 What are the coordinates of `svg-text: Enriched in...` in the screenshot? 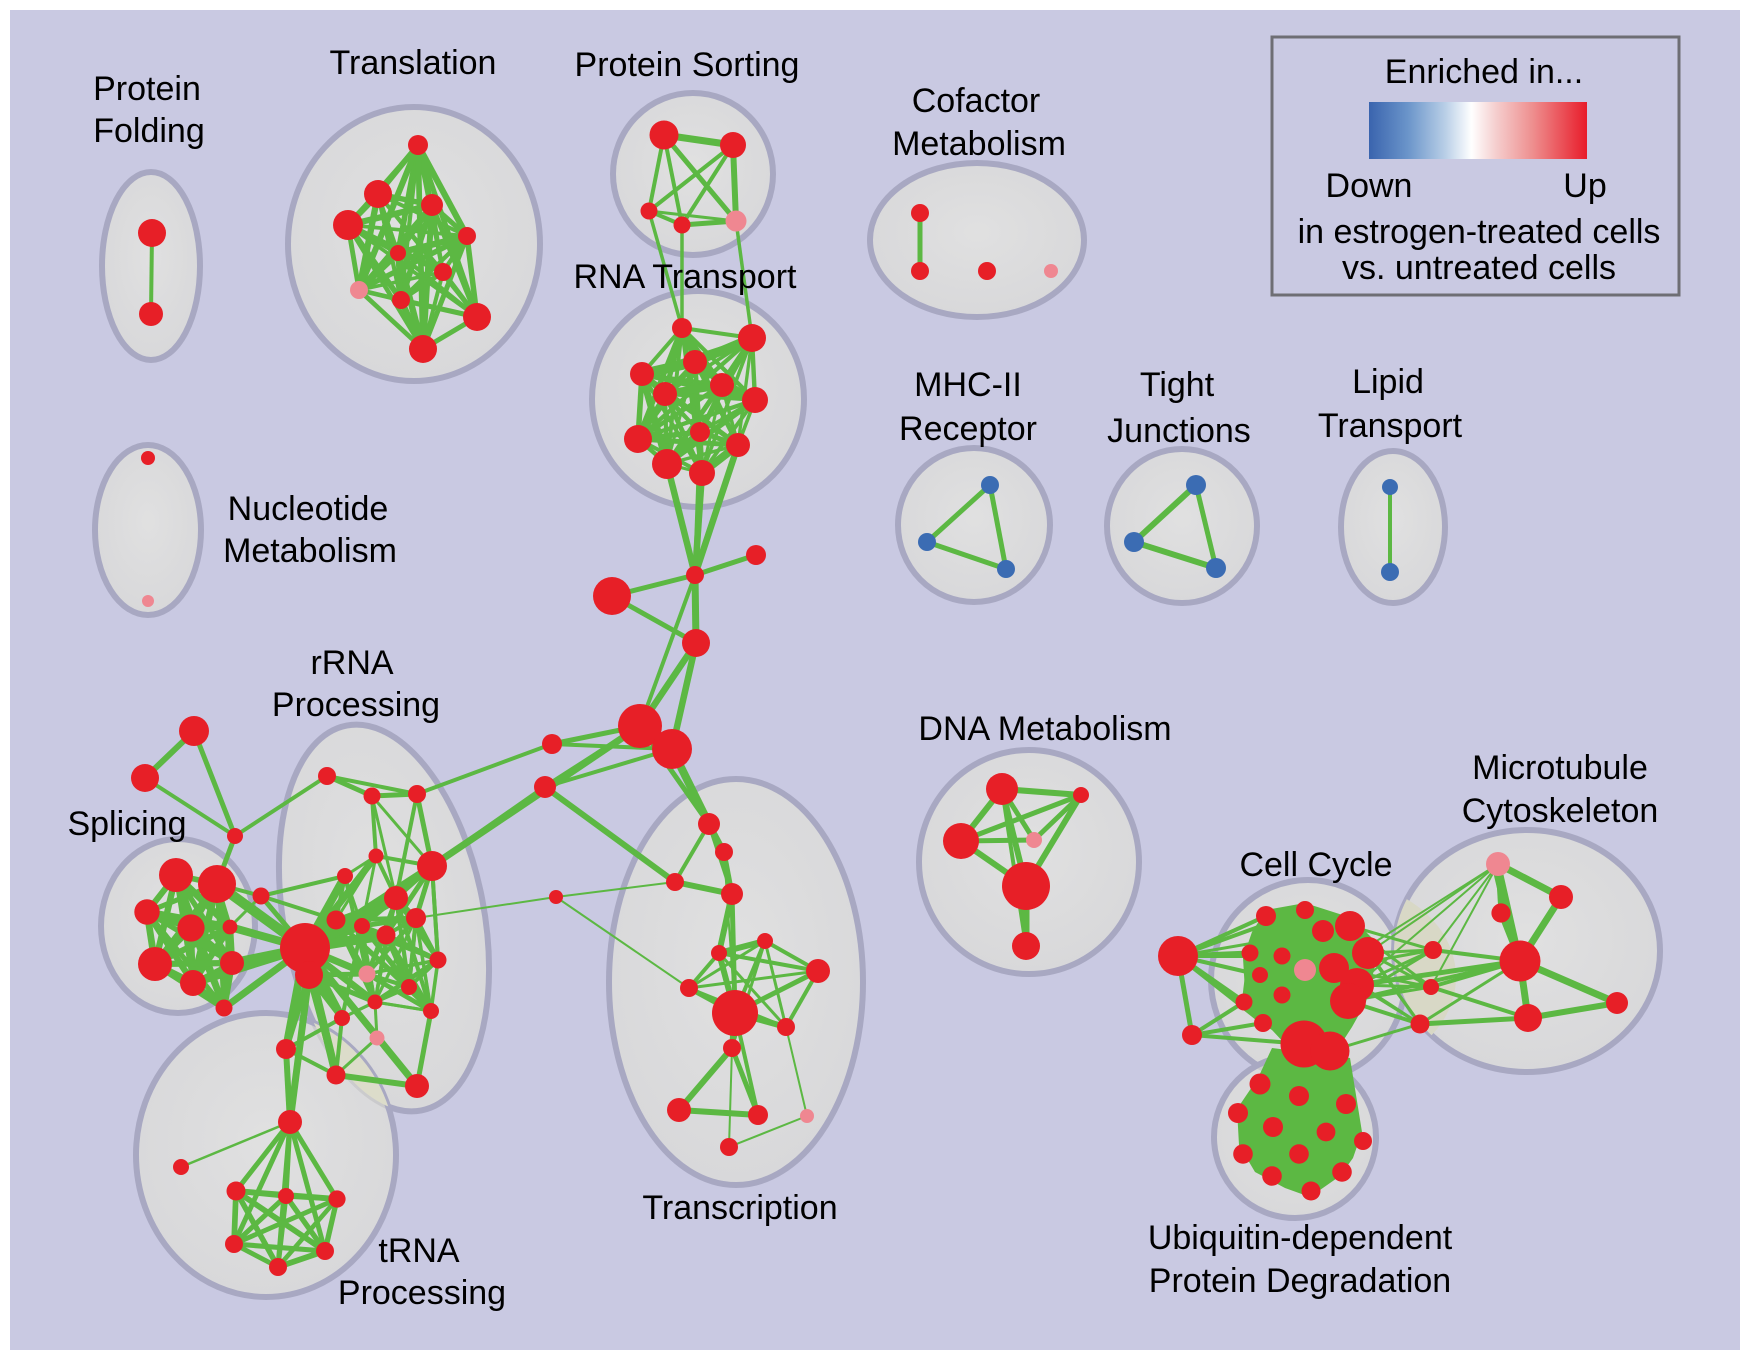 It's located at (1484, 72).